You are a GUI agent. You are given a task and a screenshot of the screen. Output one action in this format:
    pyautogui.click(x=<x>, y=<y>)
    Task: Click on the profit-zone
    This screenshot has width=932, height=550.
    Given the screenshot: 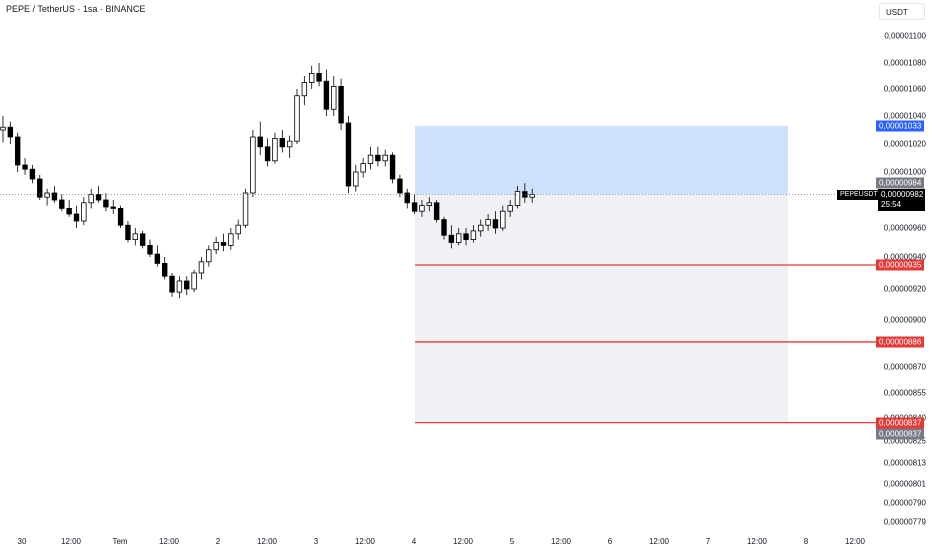 What is the action you would take?
    pyautogui.click(x=601, y=160)
    